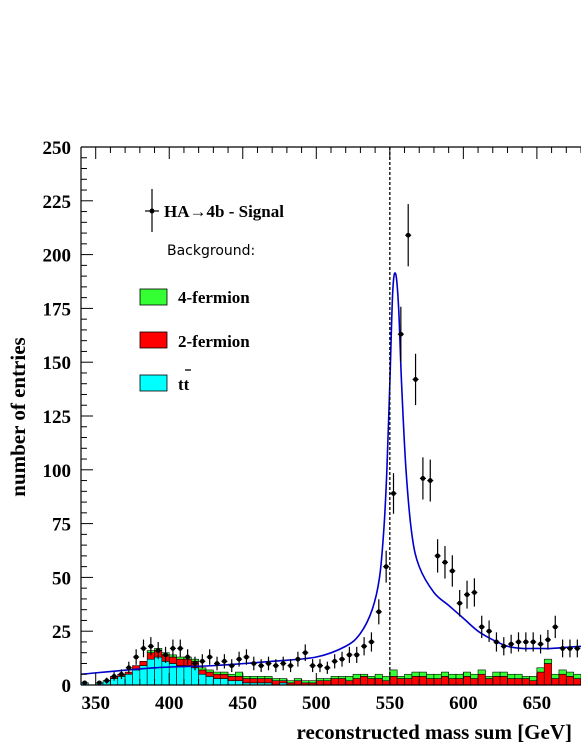 This screenshot has width=581, height=752. I want to click on y-tick-label: 50, so click(61, 578).